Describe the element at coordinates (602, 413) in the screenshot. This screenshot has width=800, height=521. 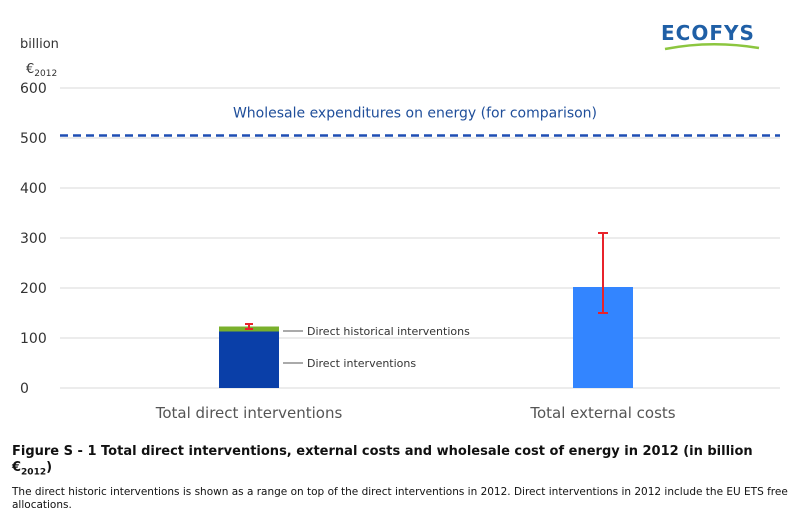
I see `category-label: Total external costs` at that location.